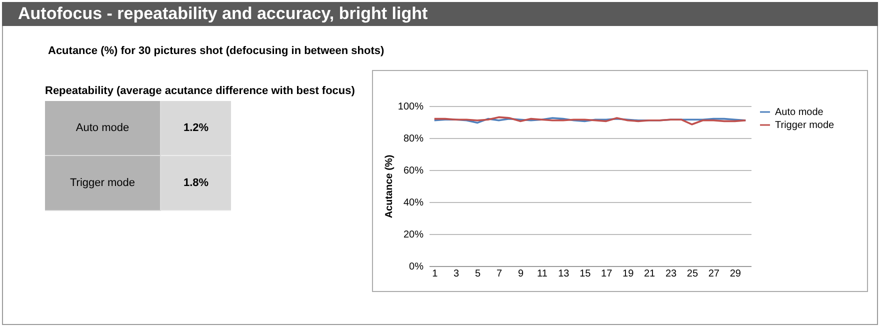 This screenshot has width=880, height=327. What do you see at coordinates (478, 274) in the screenshot?
I see `x-tick-label: 5` at bounding box center [478, 274].